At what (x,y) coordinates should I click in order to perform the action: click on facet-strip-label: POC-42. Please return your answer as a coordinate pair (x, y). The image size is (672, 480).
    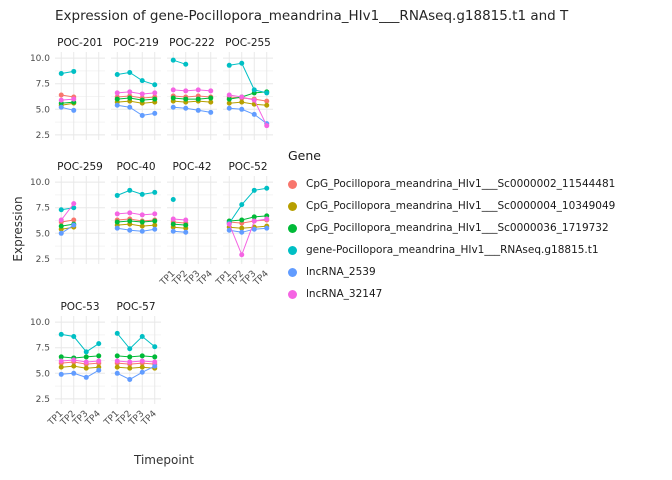
    Looking at the image, I should click on (191, 167).